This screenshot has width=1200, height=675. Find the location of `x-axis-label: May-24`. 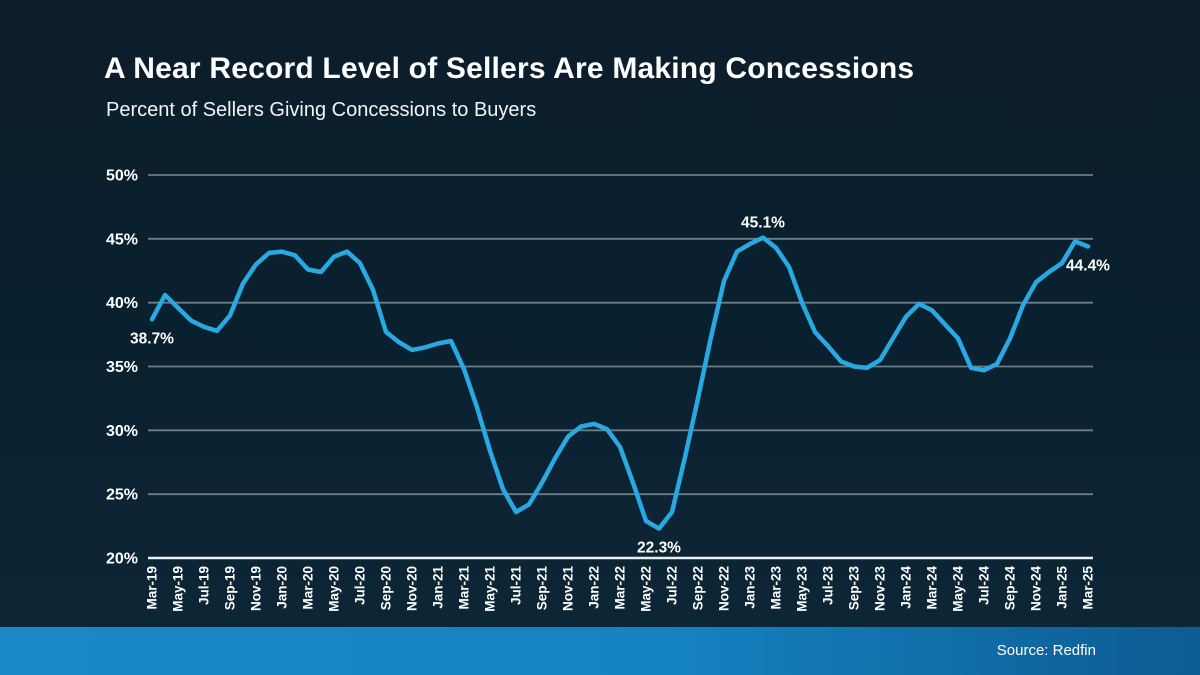

x-axis-label: May-24 is located at coordinates (958, 589).